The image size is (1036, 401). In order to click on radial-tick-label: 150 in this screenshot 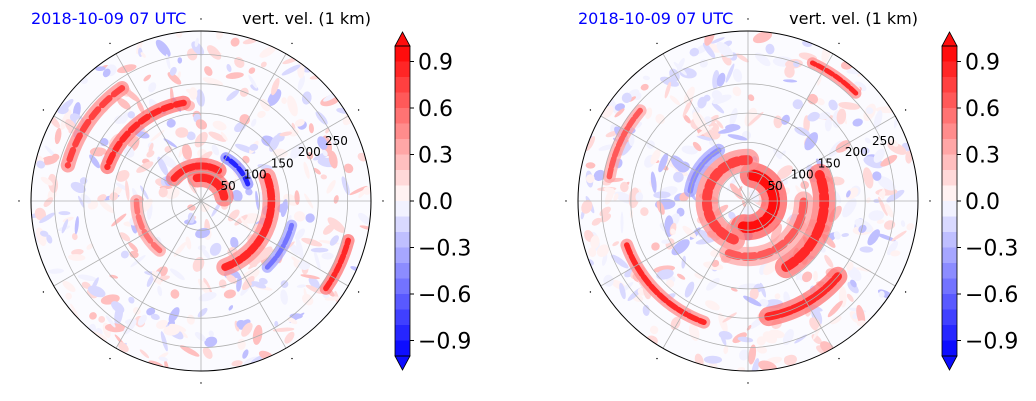, I will do `click(282, 163)`.